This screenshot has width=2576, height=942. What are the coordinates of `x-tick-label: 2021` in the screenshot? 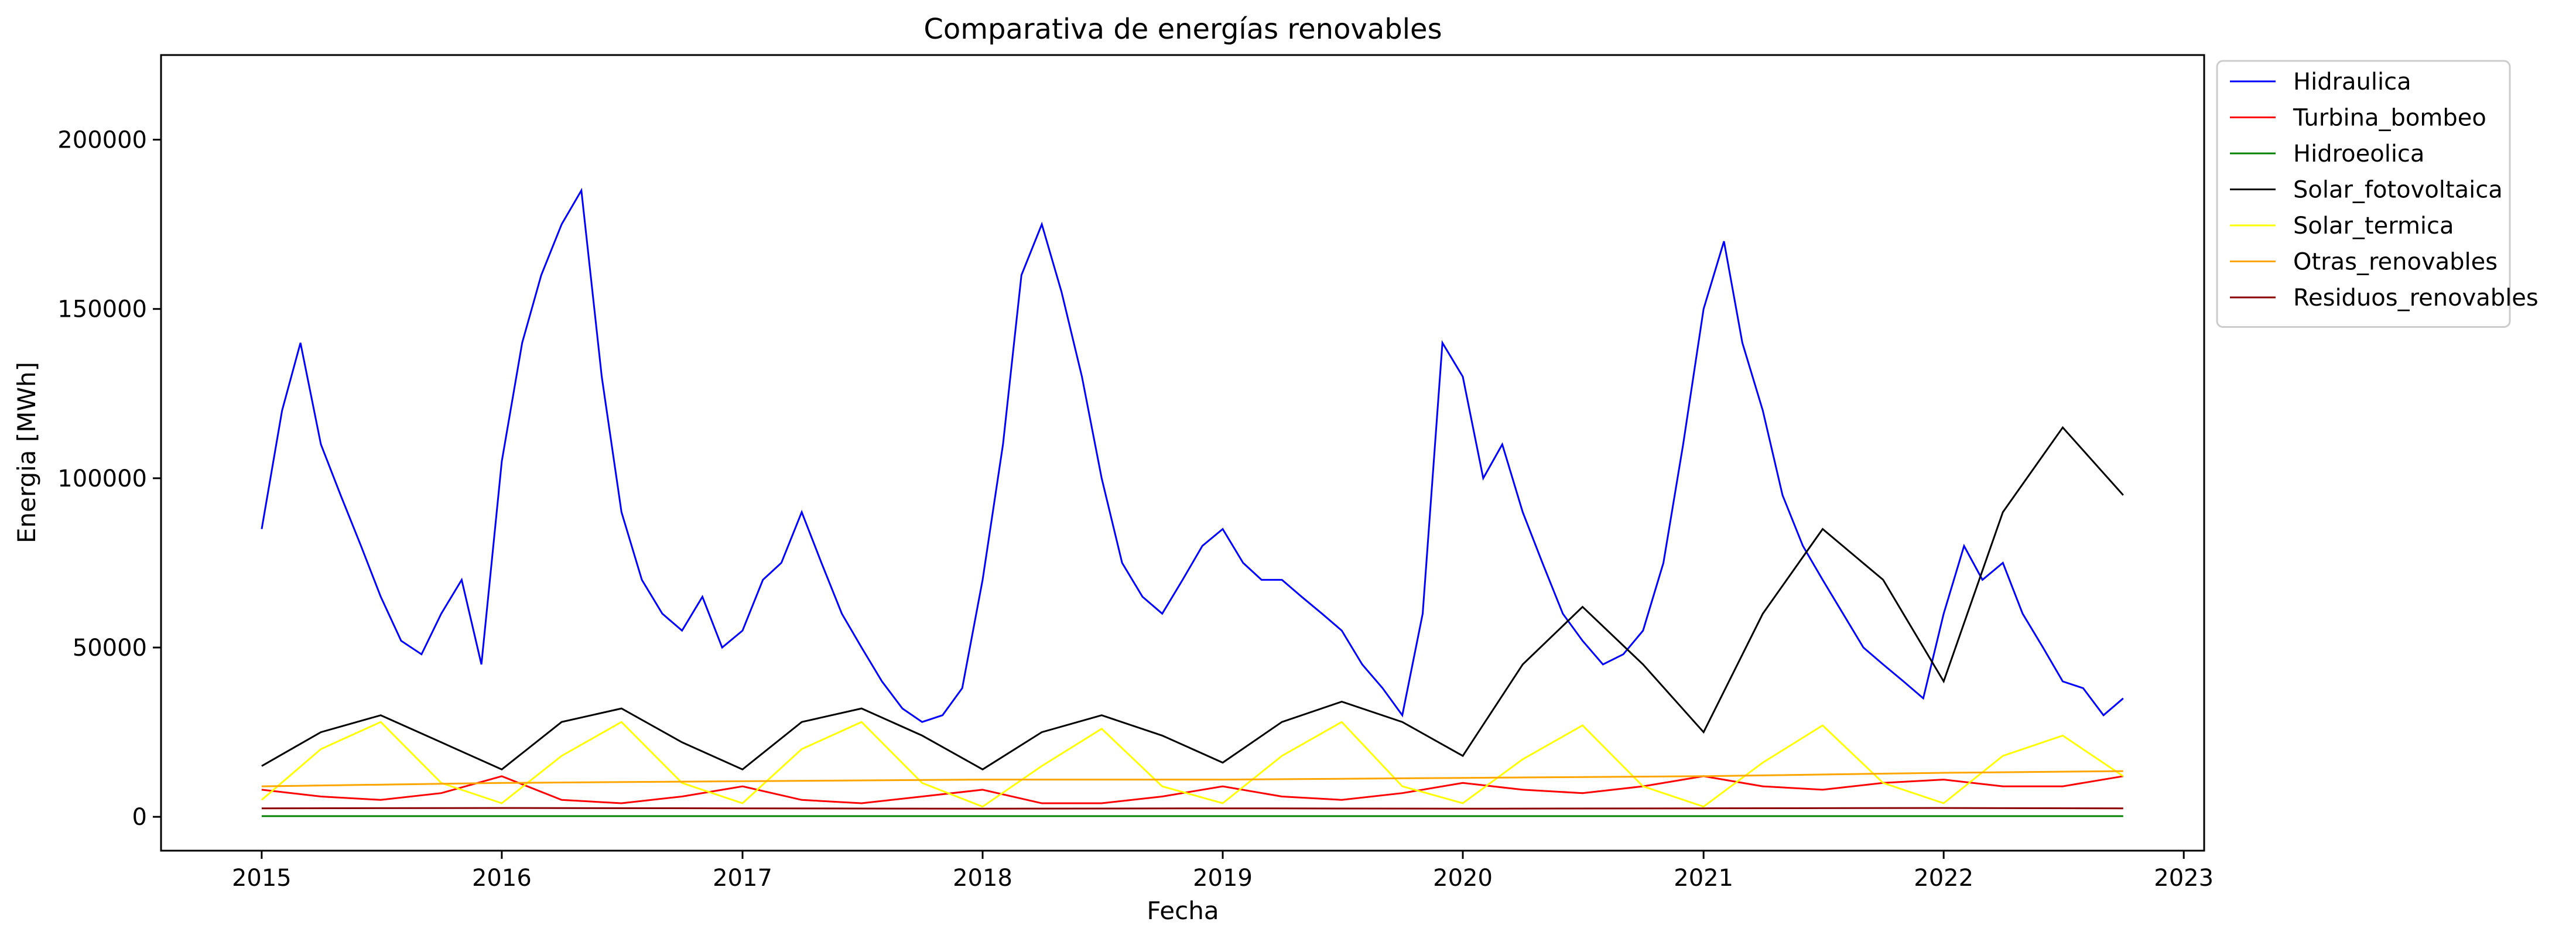 It's located at (1703, 878).